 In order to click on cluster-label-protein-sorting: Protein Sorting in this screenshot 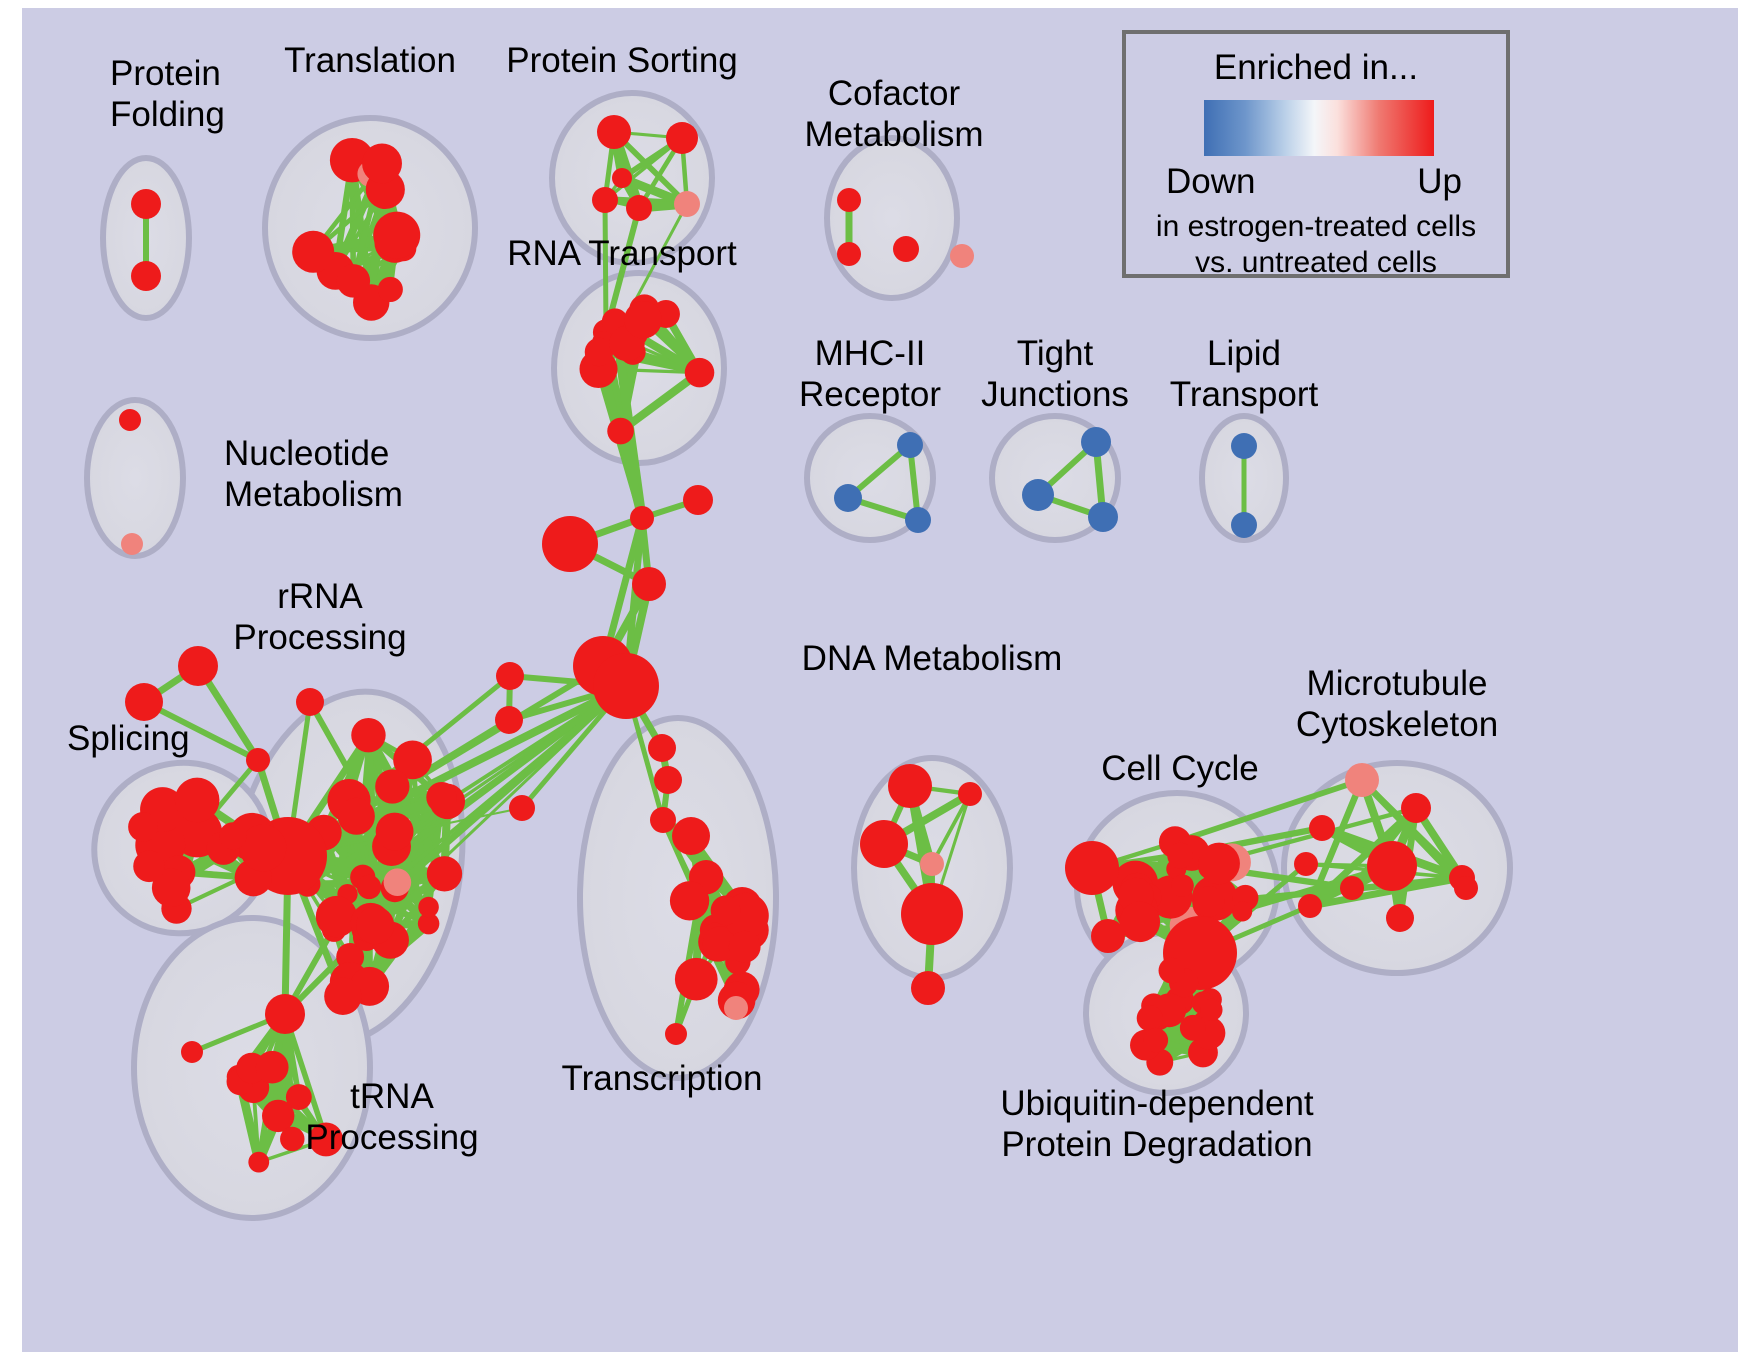, I will do `click(622, 60)`.